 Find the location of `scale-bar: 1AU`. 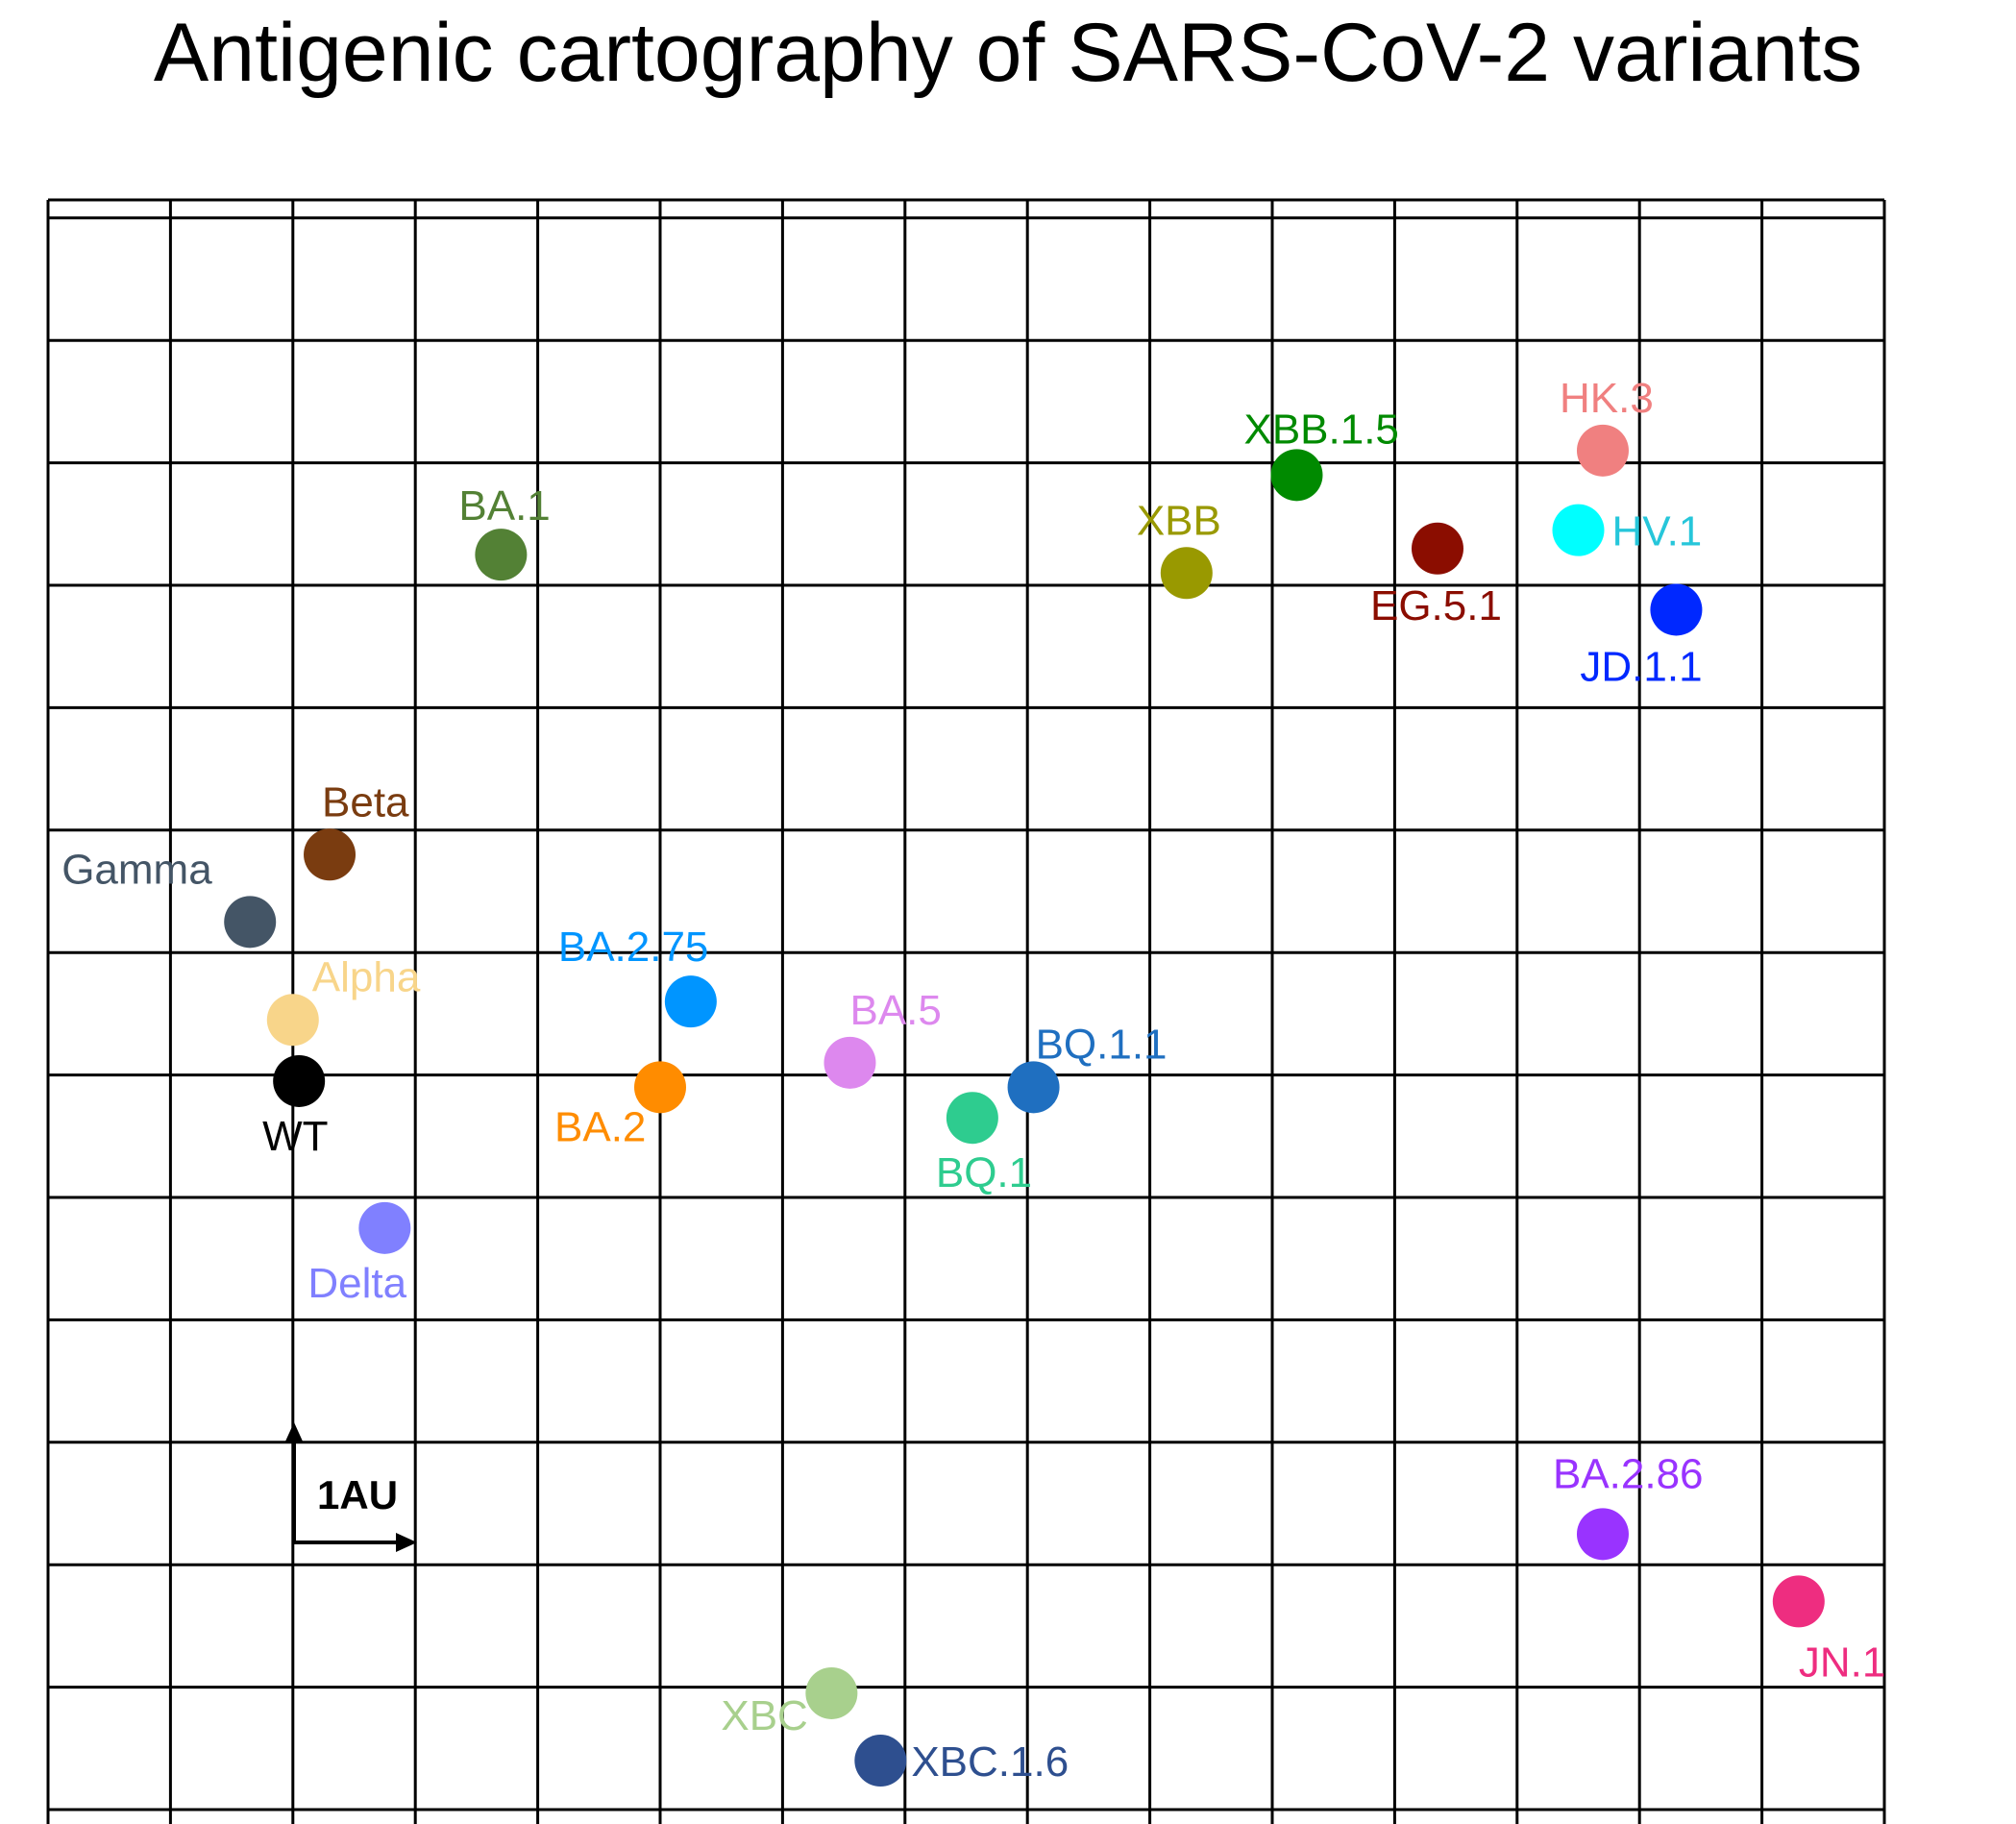

scale-bar: 1AU is located at coordinates (350, 1487).